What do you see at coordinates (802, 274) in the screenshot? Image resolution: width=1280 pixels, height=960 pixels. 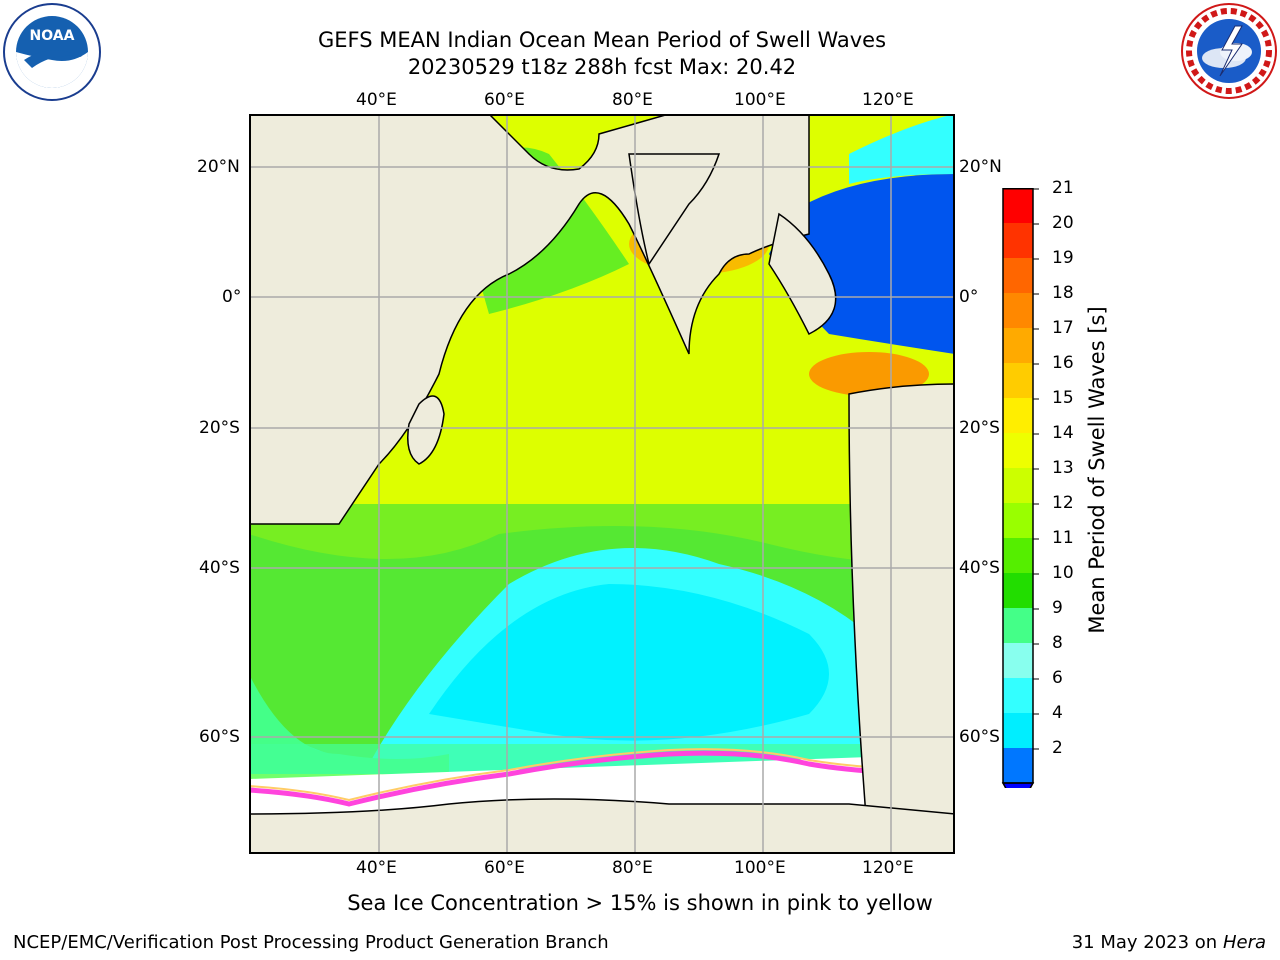 I see `southeast-asia-landmass` at bounding box center [802, 274].